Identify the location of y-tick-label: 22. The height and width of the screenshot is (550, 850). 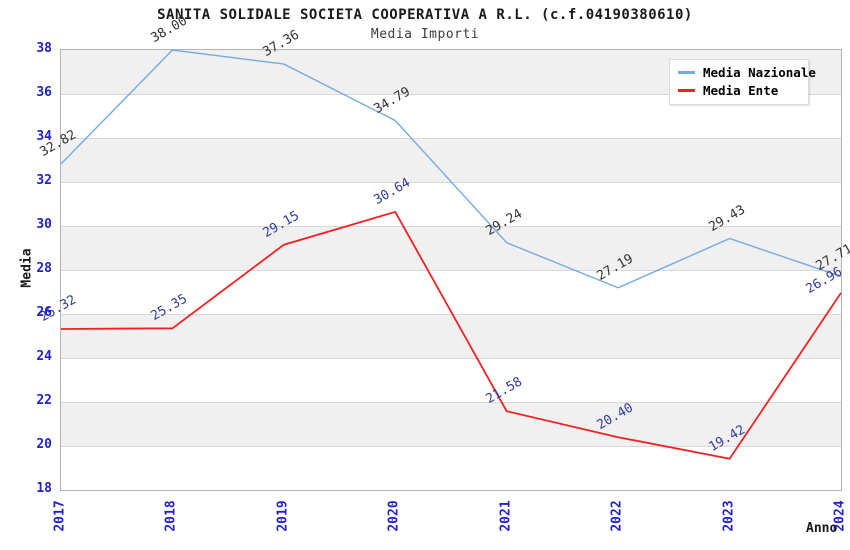
(44, 400).